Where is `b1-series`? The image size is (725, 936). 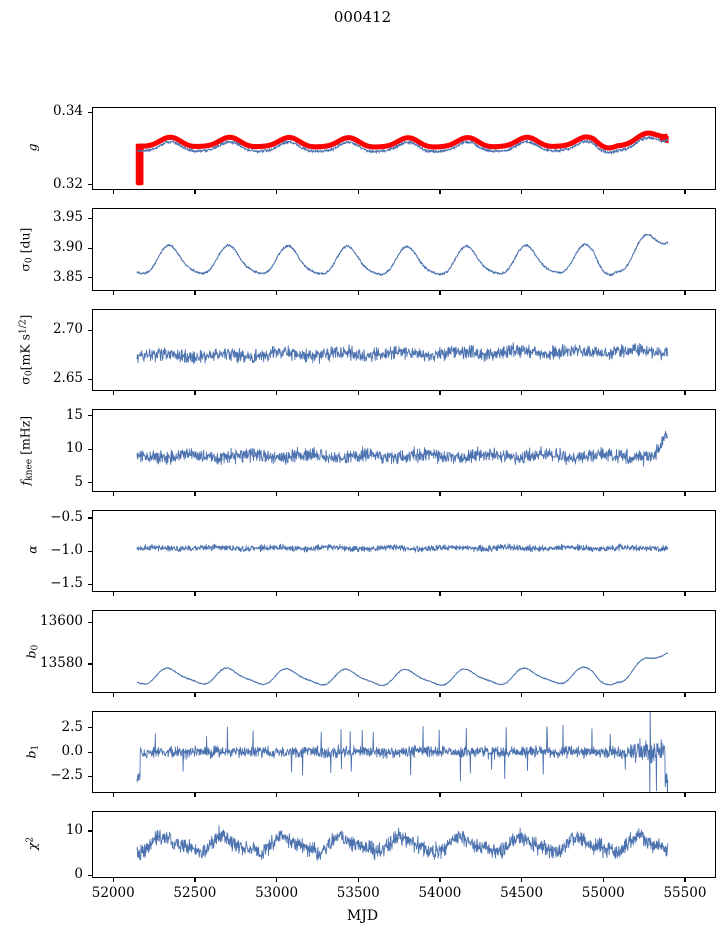 b1-series is located at coordinates (402, 752).